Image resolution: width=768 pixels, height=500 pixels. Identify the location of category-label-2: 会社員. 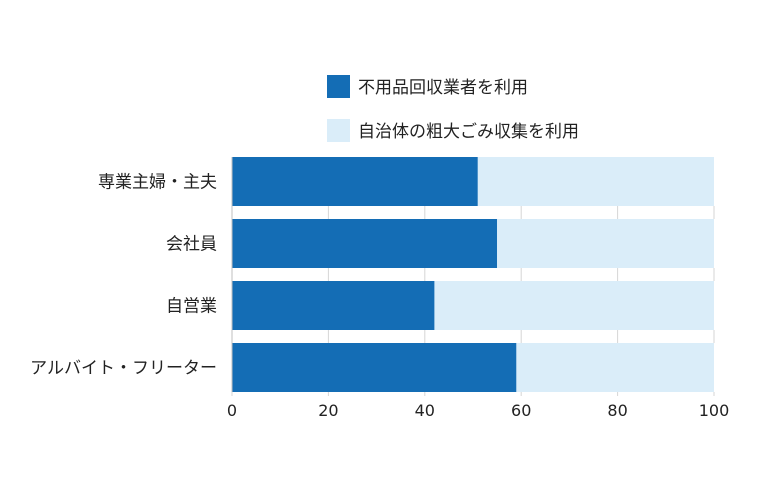
(191, 245).